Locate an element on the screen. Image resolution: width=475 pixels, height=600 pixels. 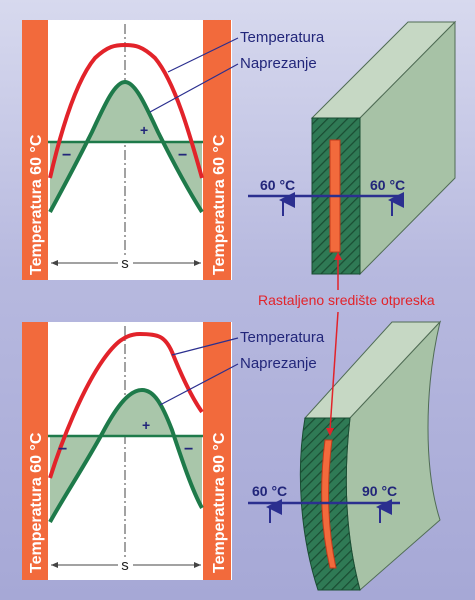
core-label-pointer-down is located at coordinates (334, 371).